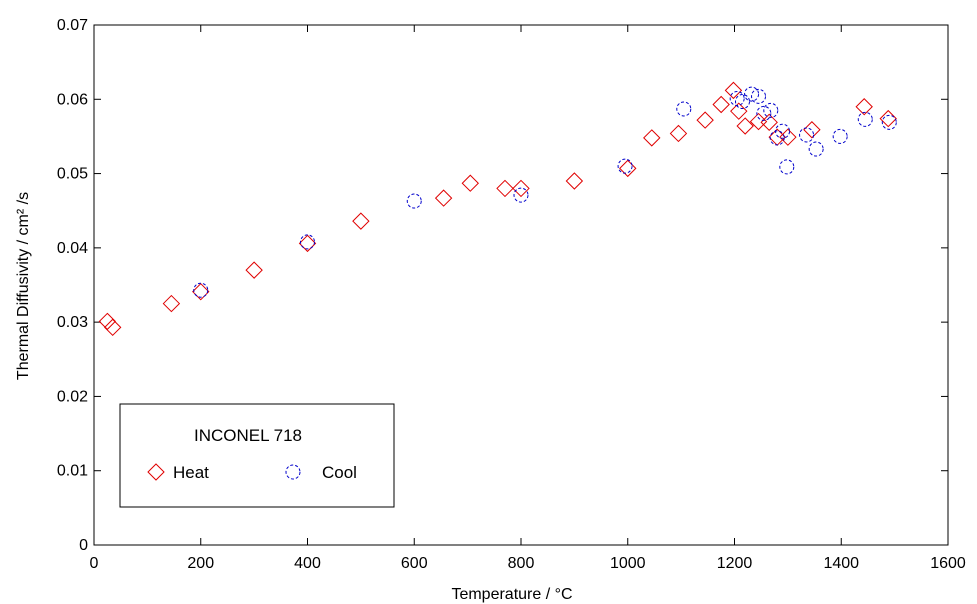  What do you see at coordinates (23, 286) in the screenshot?
I see `y-axis-label: Thermal Diffusivity / cm² /s` at bounding box center [23, 286].